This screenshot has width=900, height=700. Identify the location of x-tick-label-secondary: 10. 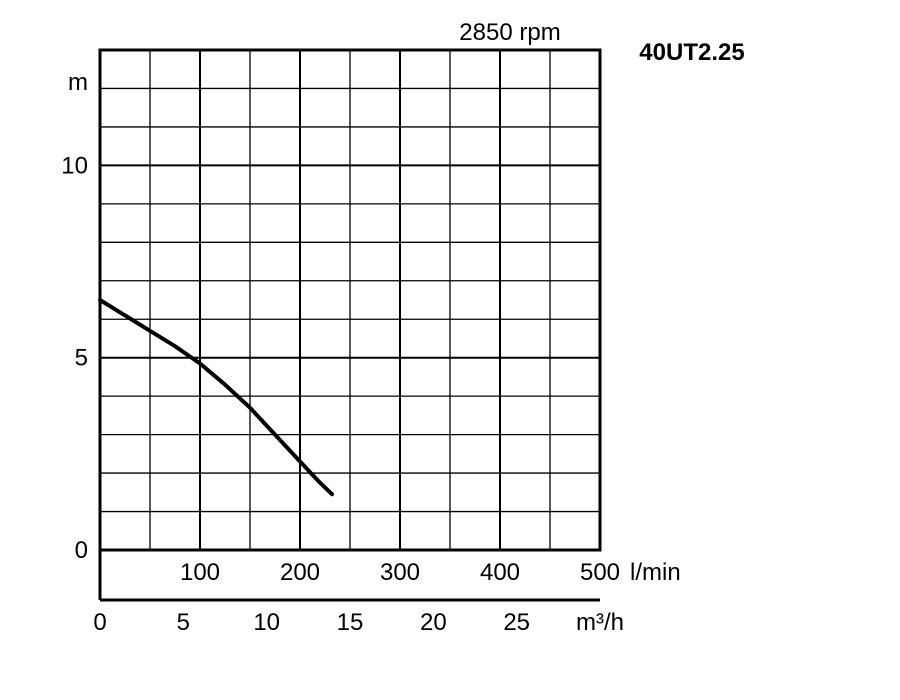
(266, 622).